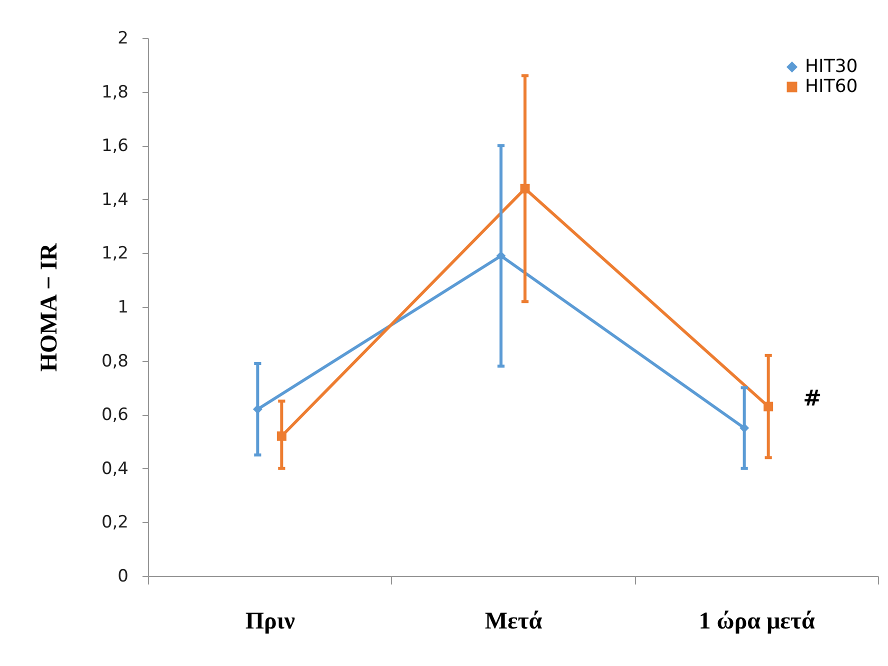  Describe the element at coordinates (114, 361) in the screenshot. I see `y-tick-label: 0,8` at that location.